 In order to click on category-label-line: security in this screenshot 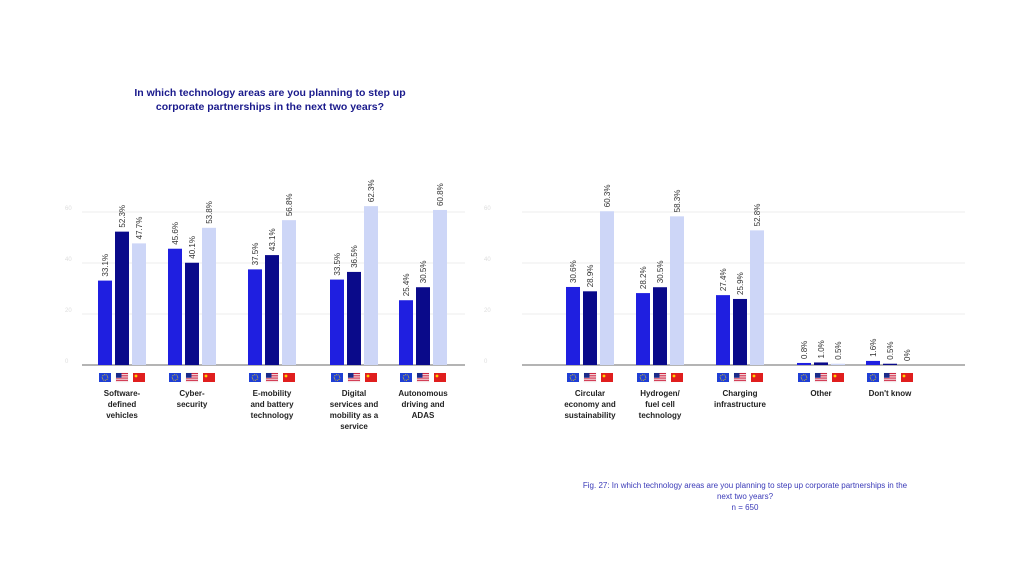, I will do `click(192, 404)`.